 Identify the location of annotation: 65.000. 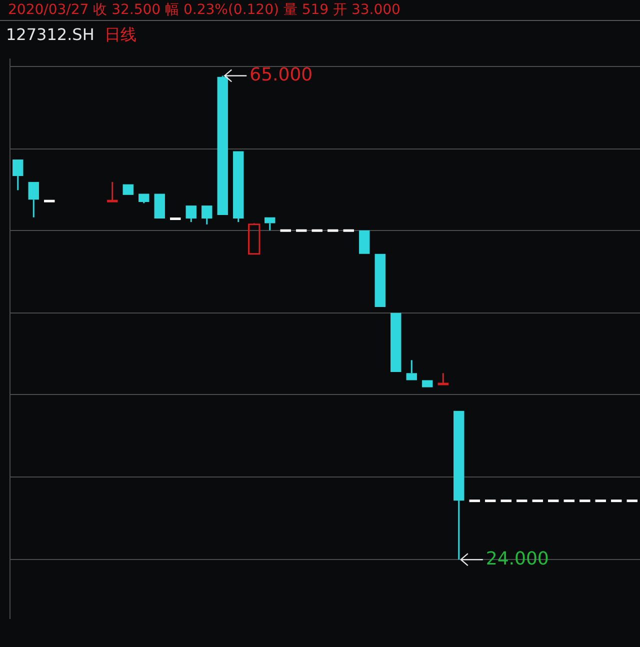
(281, 75).